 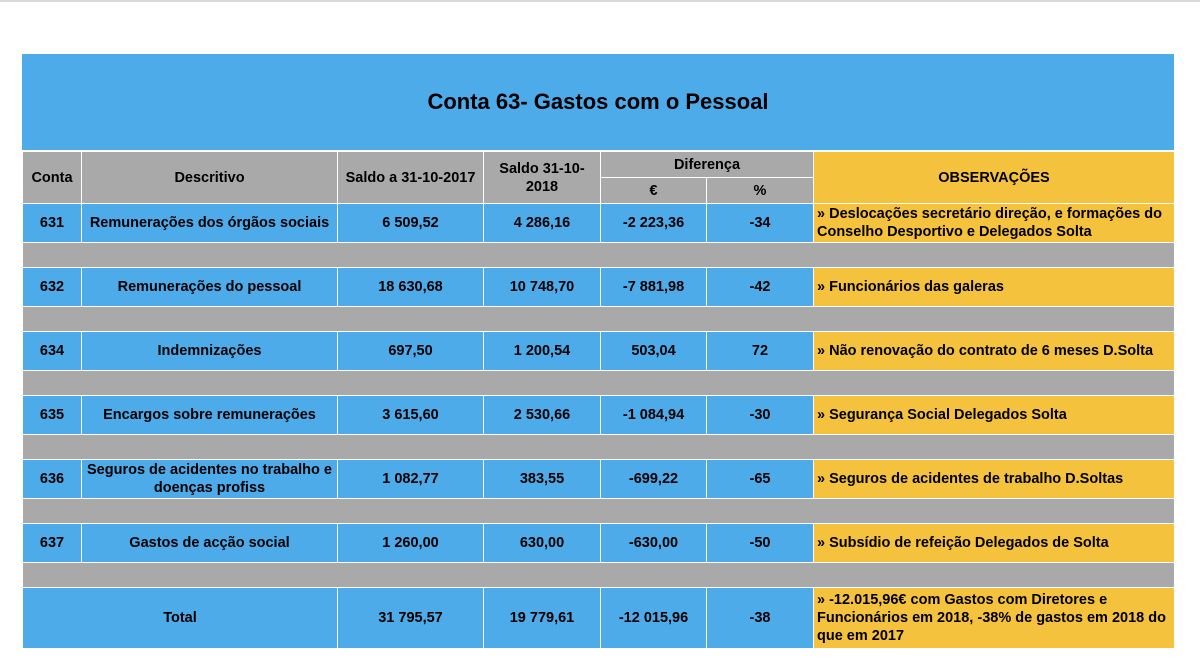 What do you see at coordinates (52, 223) in the screenshot?
I see `cell-conta: 631` at bounding box center [52, 223].